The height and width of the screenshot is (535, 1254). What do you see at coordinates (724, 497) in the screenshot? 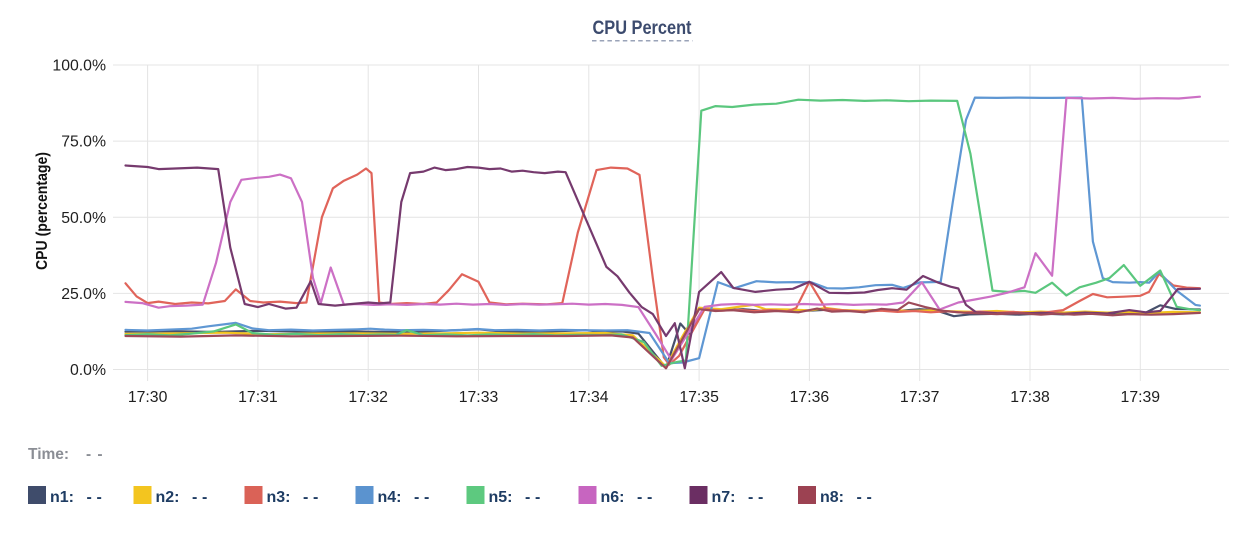
I see `svg-text: n7:` at bounding box center [724, 497].